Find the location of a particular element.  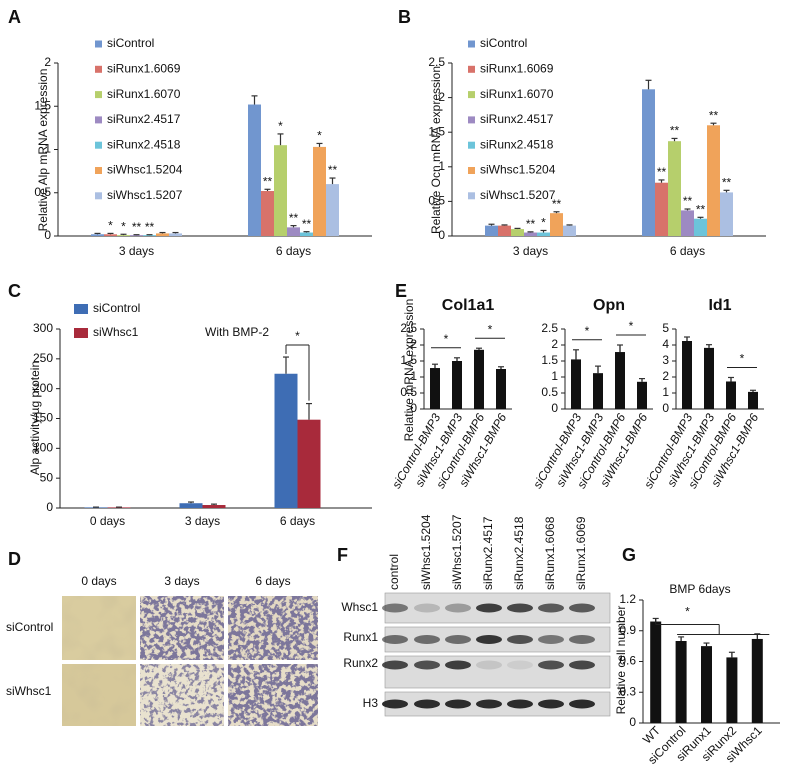

blot-row-label: Runx2 is located at coordinates (360, 663).